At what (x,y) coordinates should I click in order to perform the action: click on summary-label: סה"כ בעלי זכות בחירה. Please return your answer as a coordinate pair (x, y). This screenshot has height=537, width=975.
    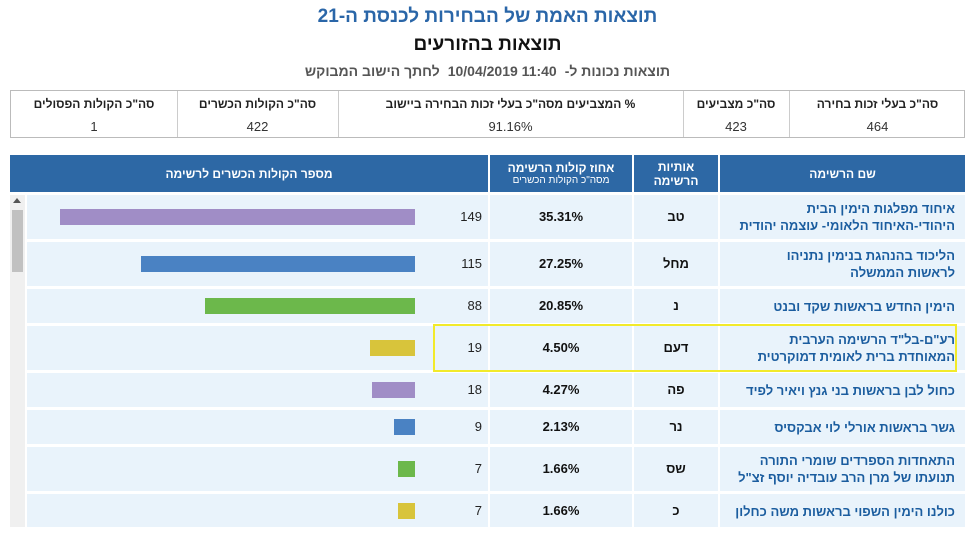
    Looking at the image, I should click on (877, 104).